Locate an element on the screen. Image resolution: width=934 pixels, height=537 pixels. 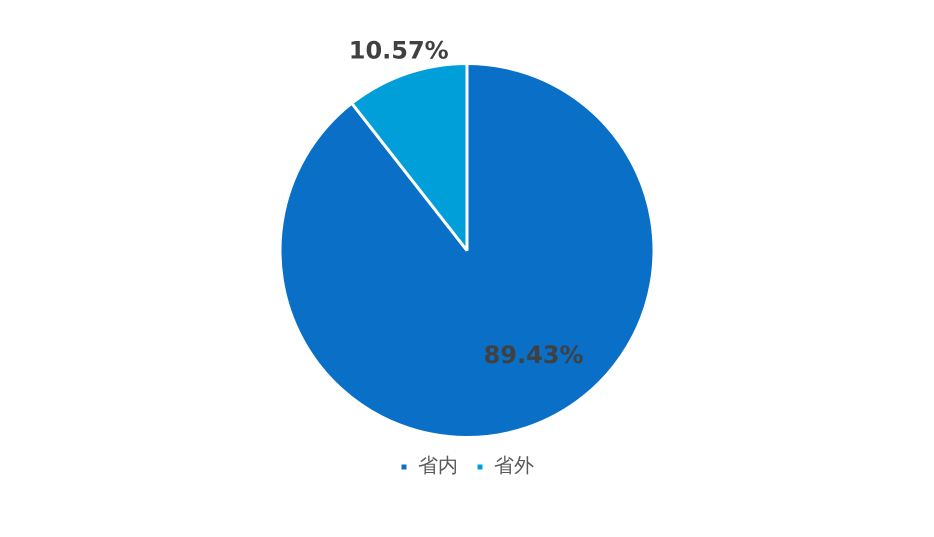
legend-label: 省内 is located at coordinates (438, 465).